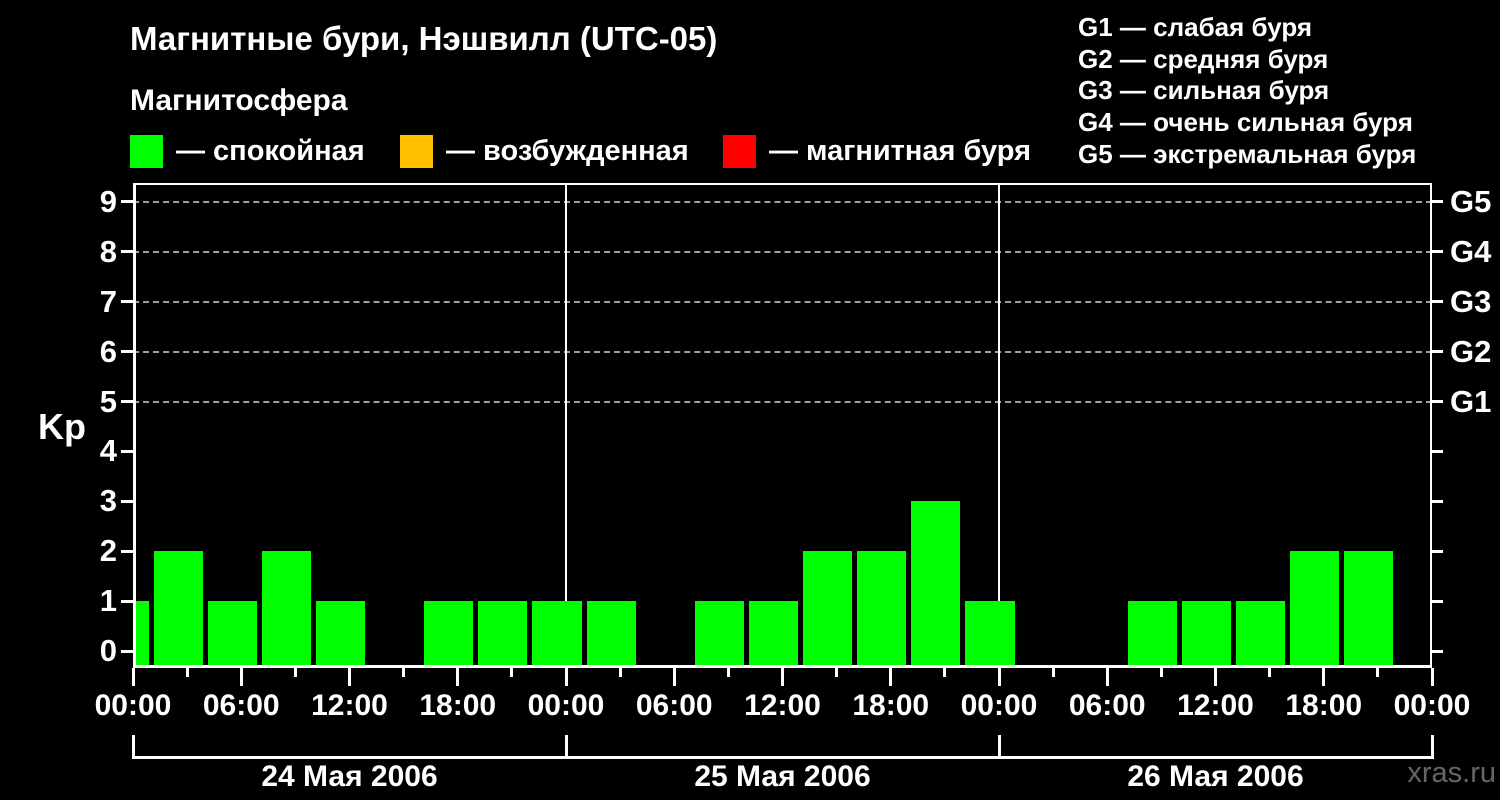 This screenshot has height=800, width=1500. What do you see at coordinates (782, 301) in the screenshot?
I see `gridline-kp7` at bounding box center [782, 301].